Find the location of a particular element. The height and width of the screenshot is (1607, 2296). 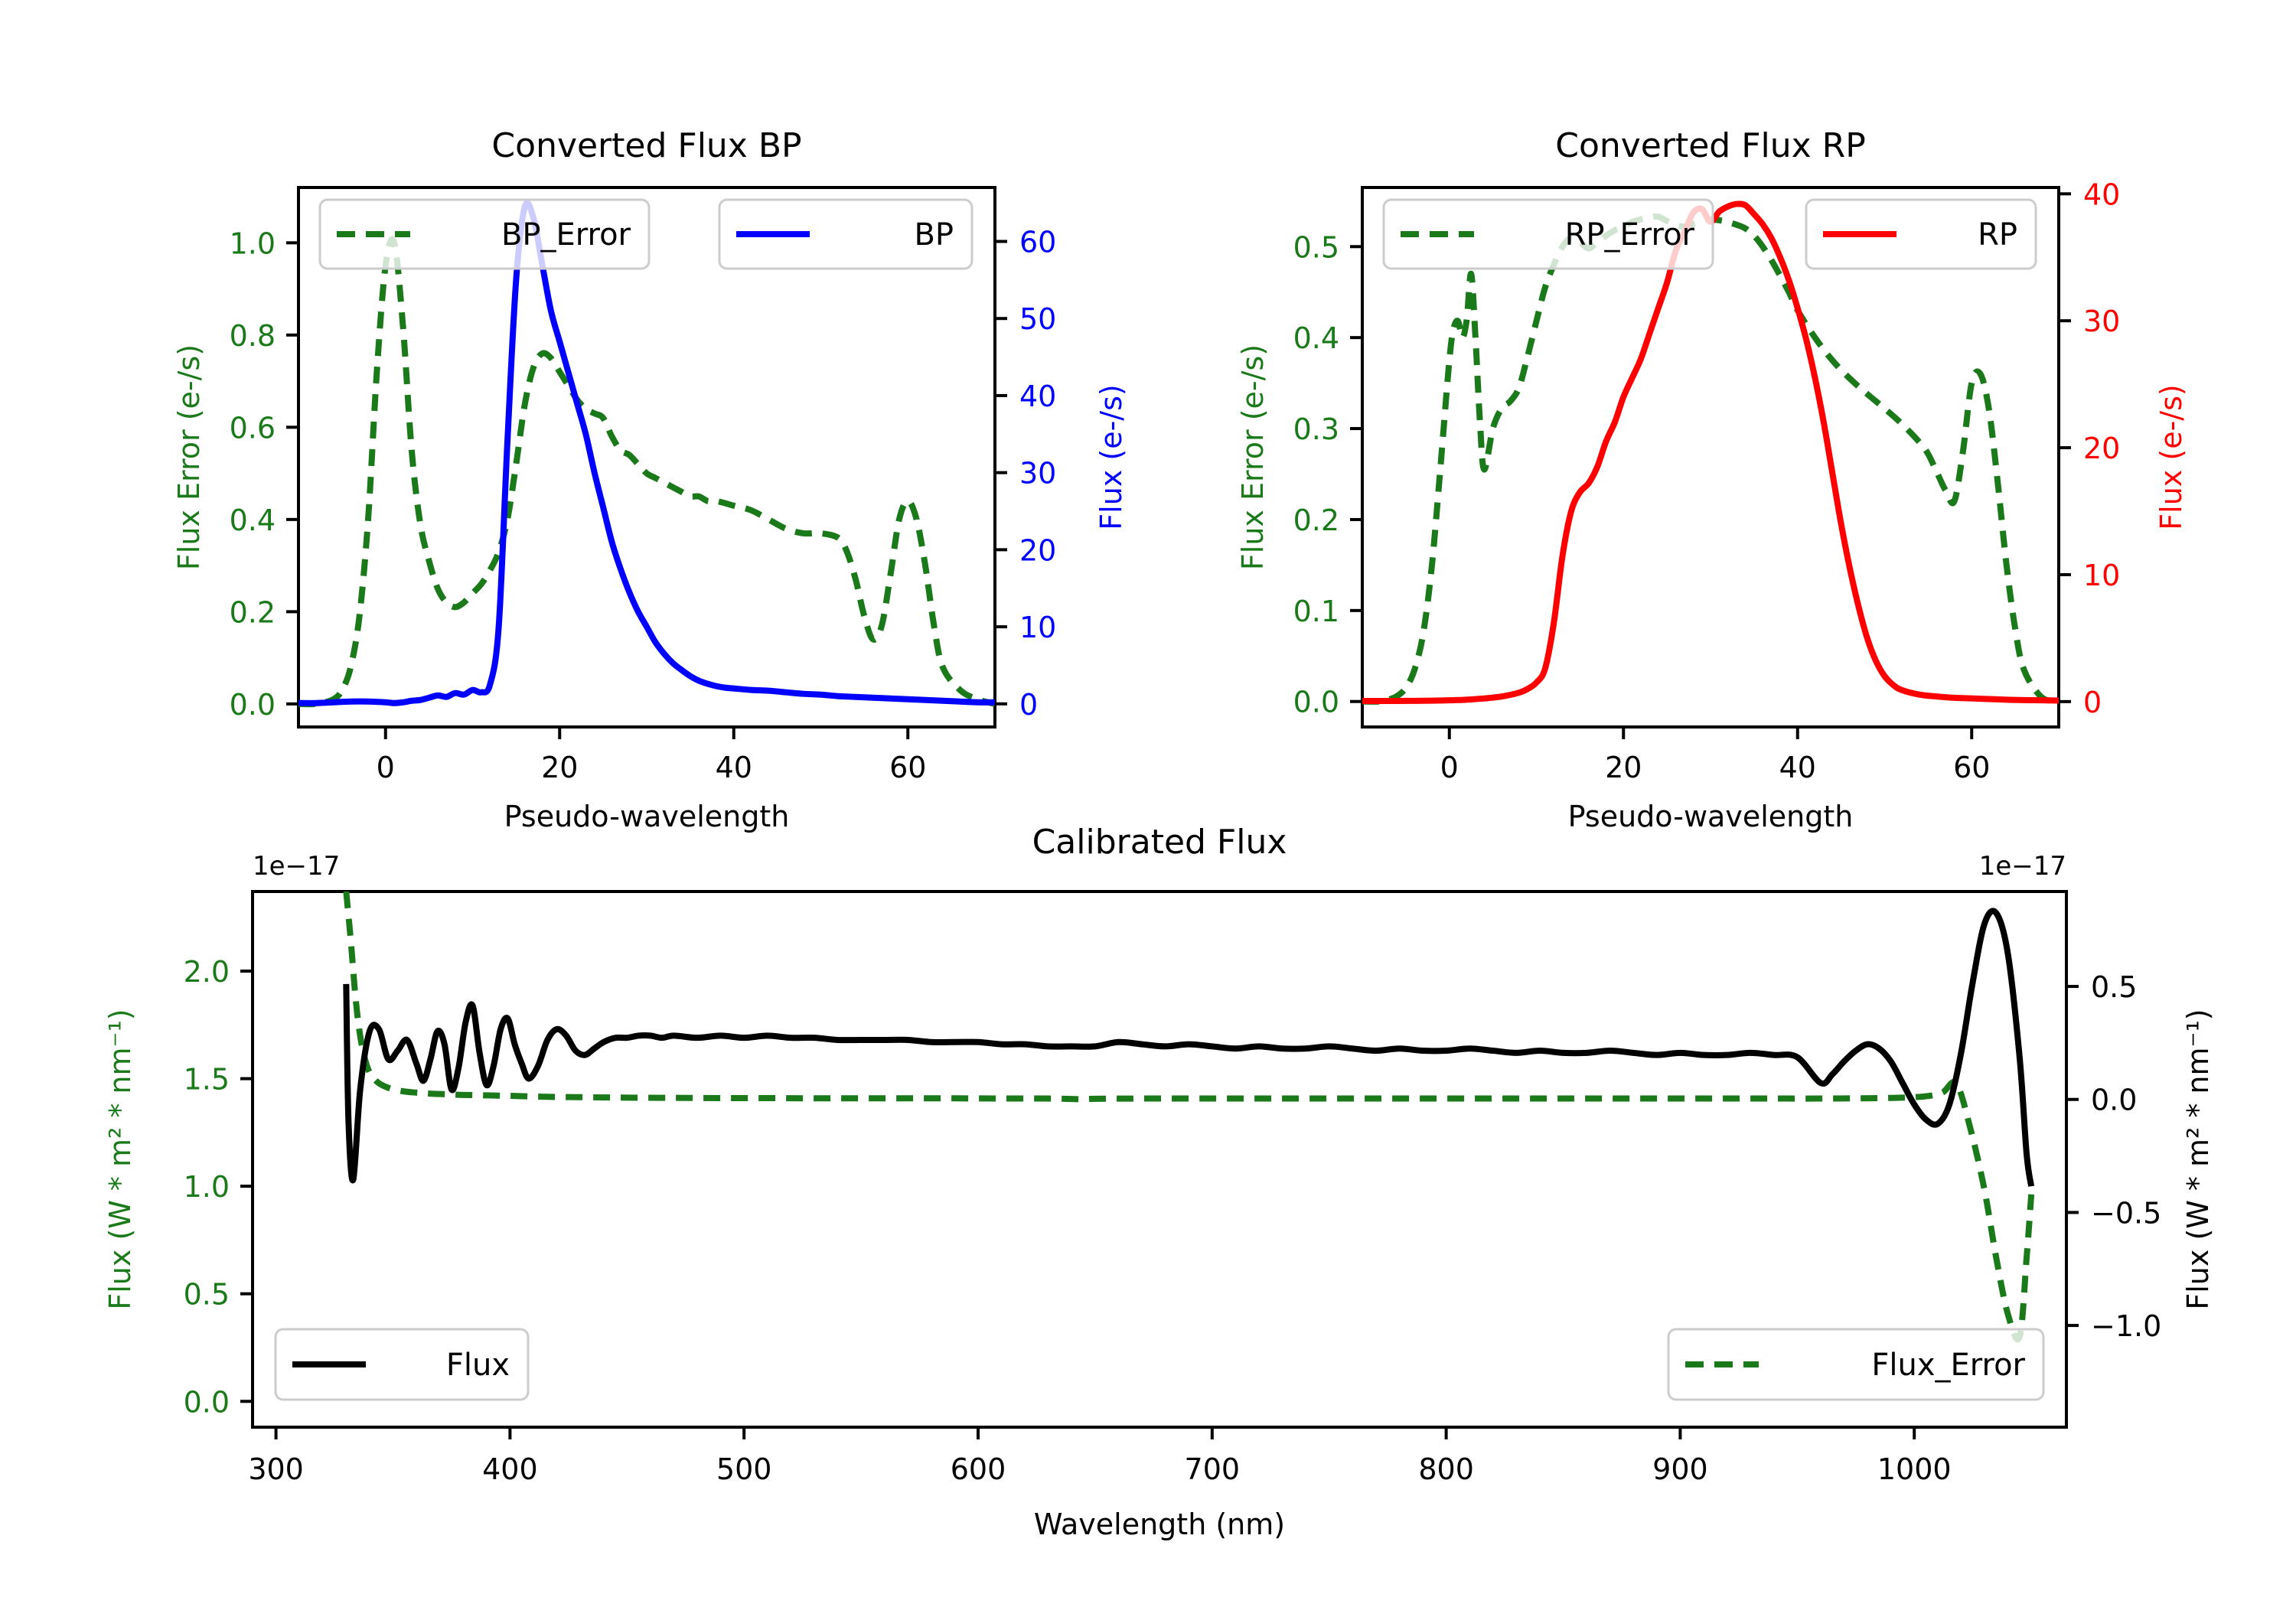

xtick-label-calibrated: 1000 is located at coordinates (1914, 1469).